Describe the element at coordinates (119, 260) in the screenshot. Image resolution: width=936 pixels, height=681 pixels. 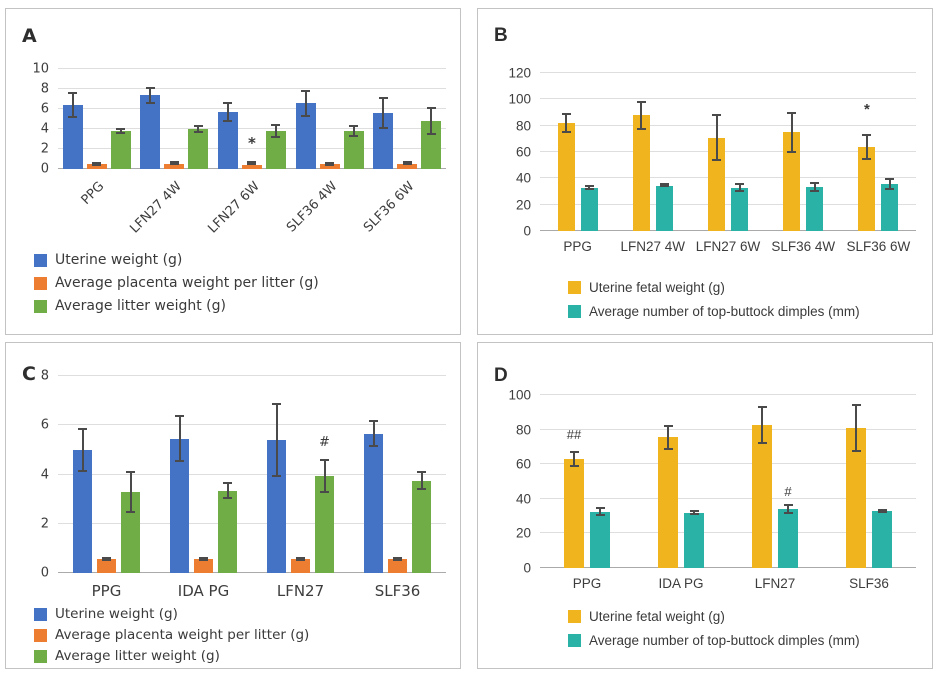
I see `legend-label: Uterine weight (g)` at that location.